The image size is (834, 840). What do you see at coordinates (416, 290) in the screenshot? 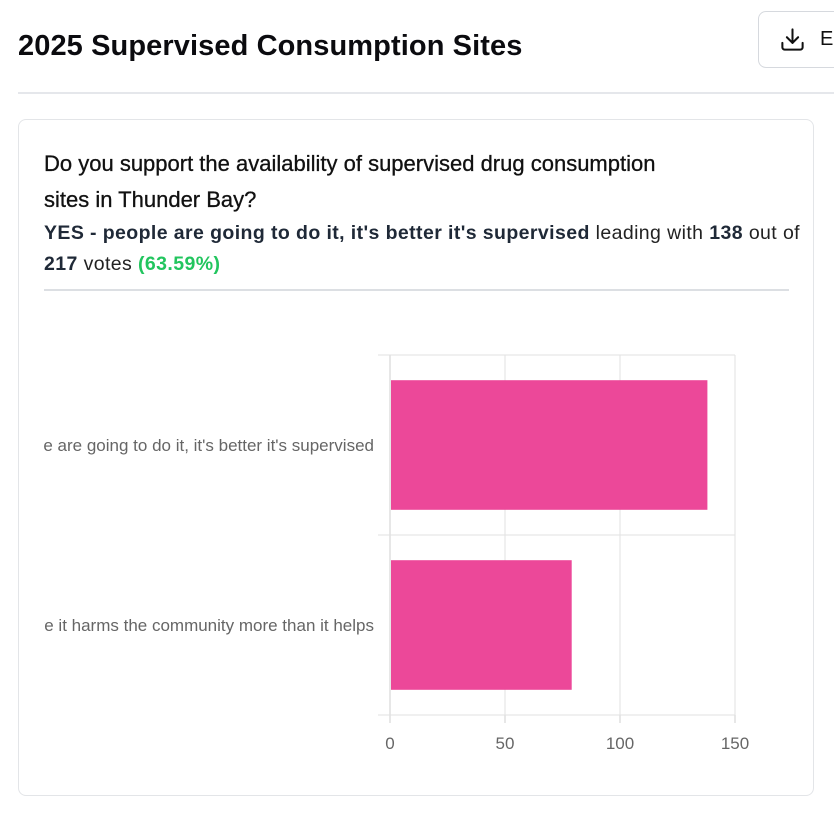
I see `card-divider` at bounding box center [416, 290].